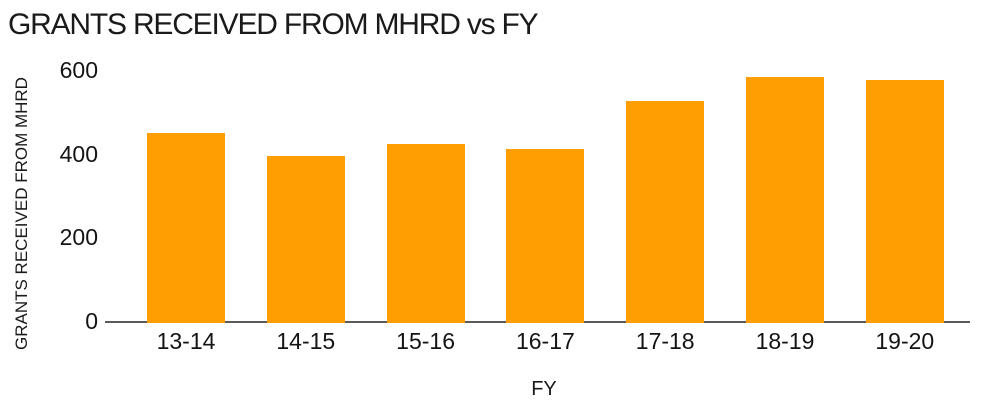 This screenshot has height=412, width=983. Describe the element at coordinates (785, 341) in the screenshot. I see `x-tick-label: 18-19` at that location.